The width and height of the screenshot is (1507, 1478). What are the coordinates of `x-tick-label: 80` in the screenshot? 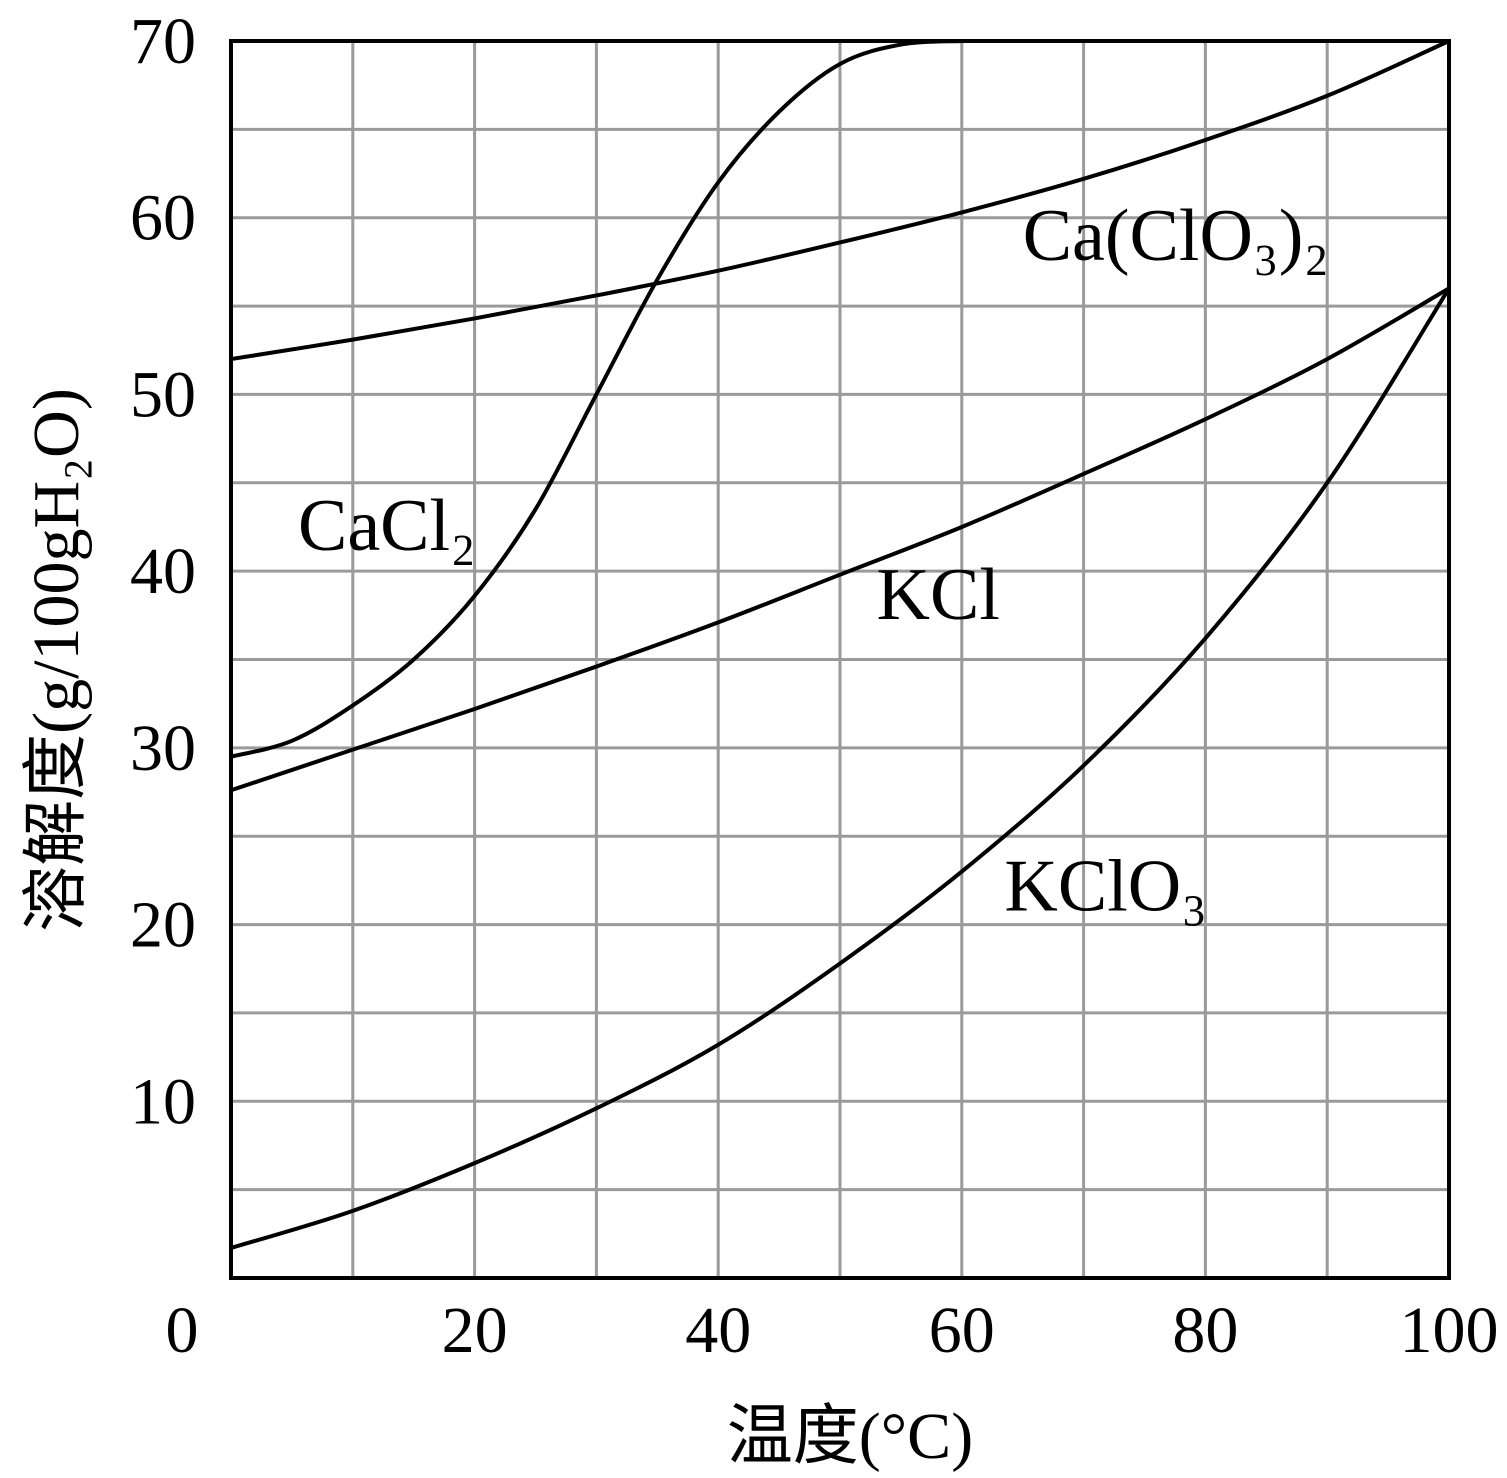 It's located at (1205, 1330).